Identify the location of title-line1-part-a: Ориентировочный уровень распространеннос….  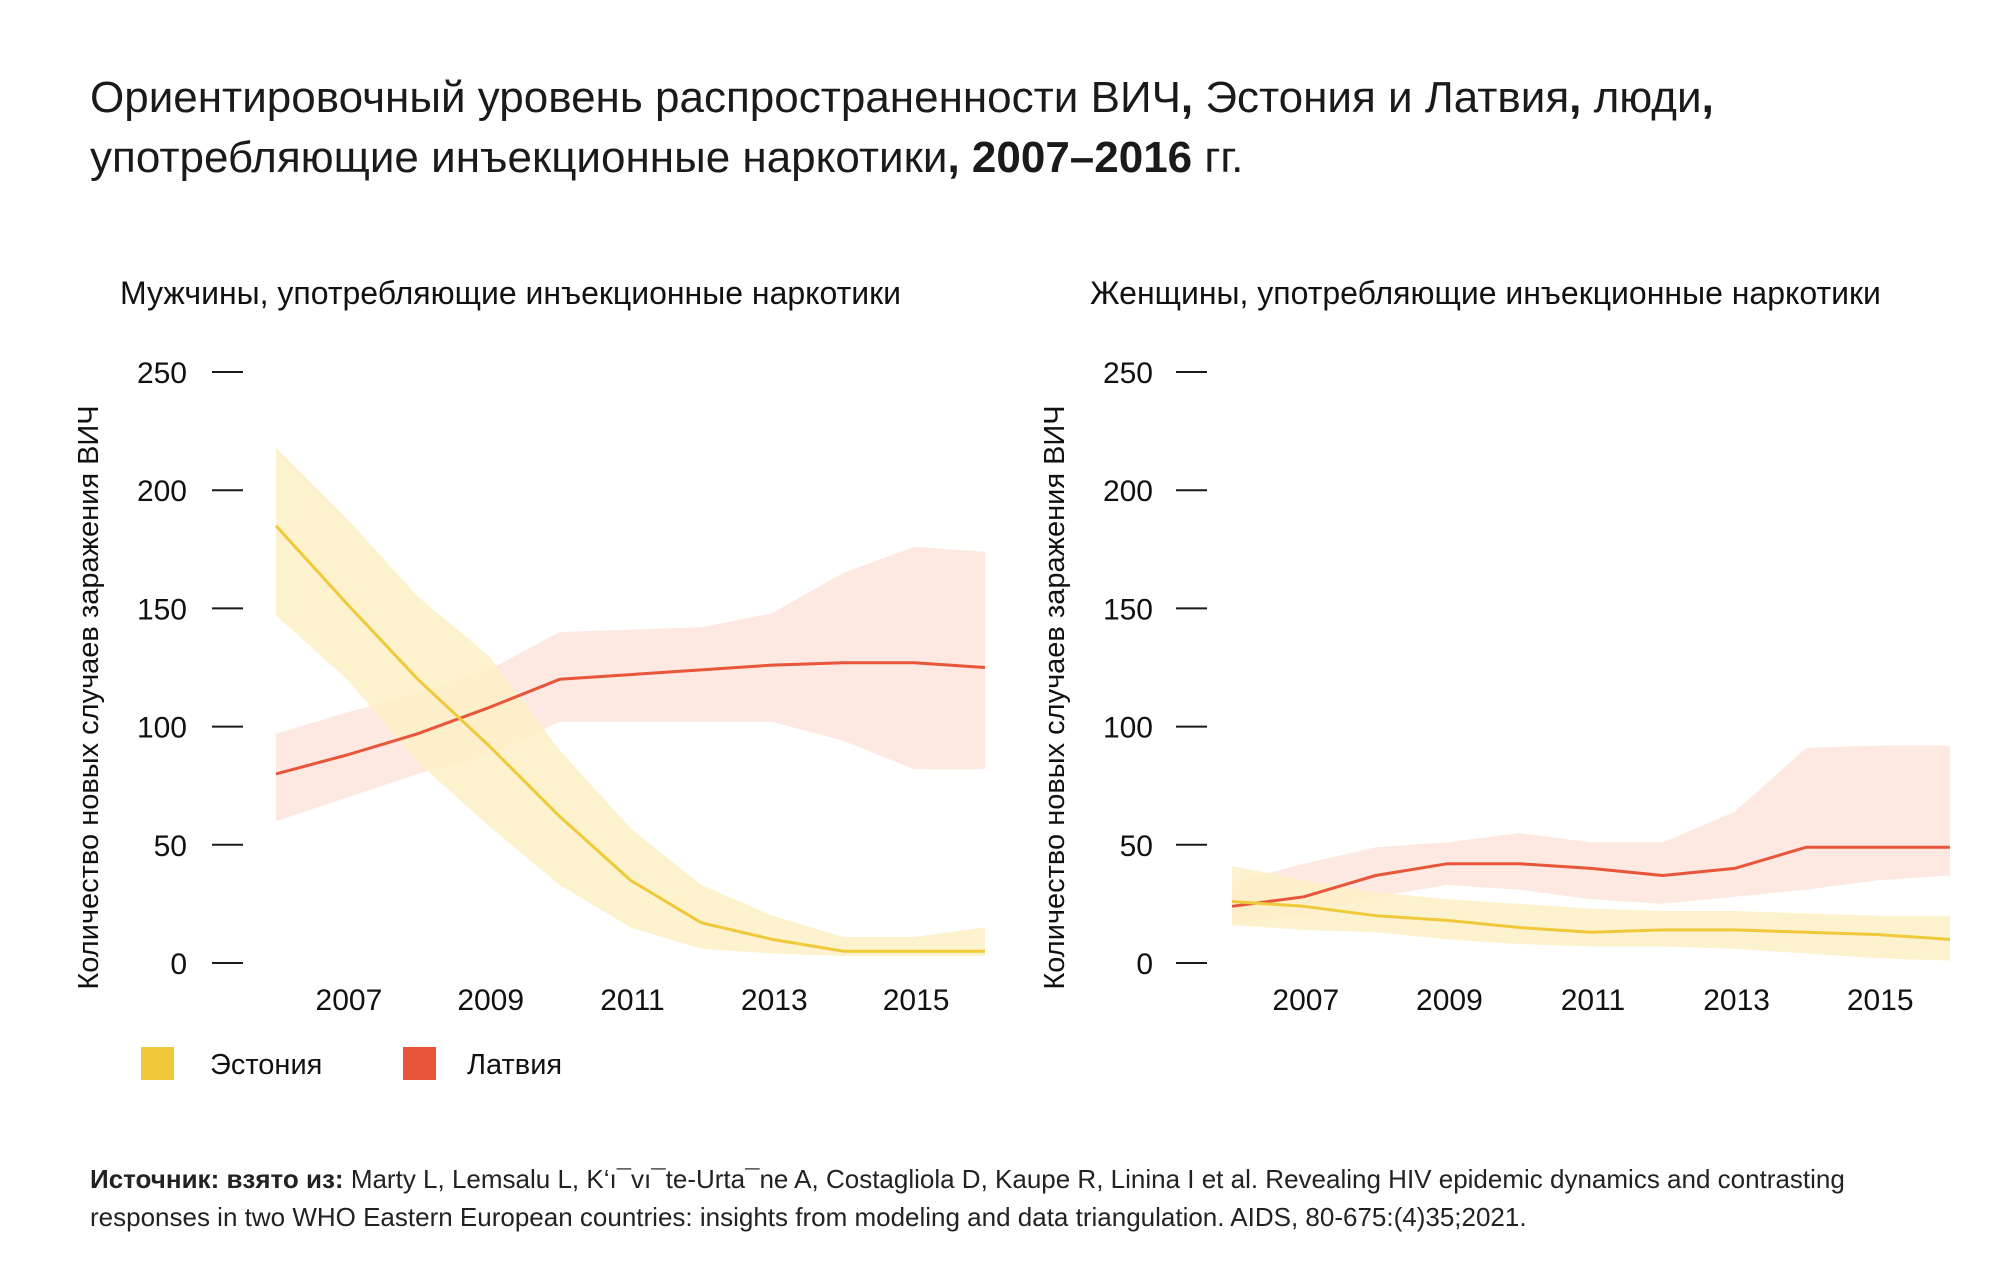
(635, 97).